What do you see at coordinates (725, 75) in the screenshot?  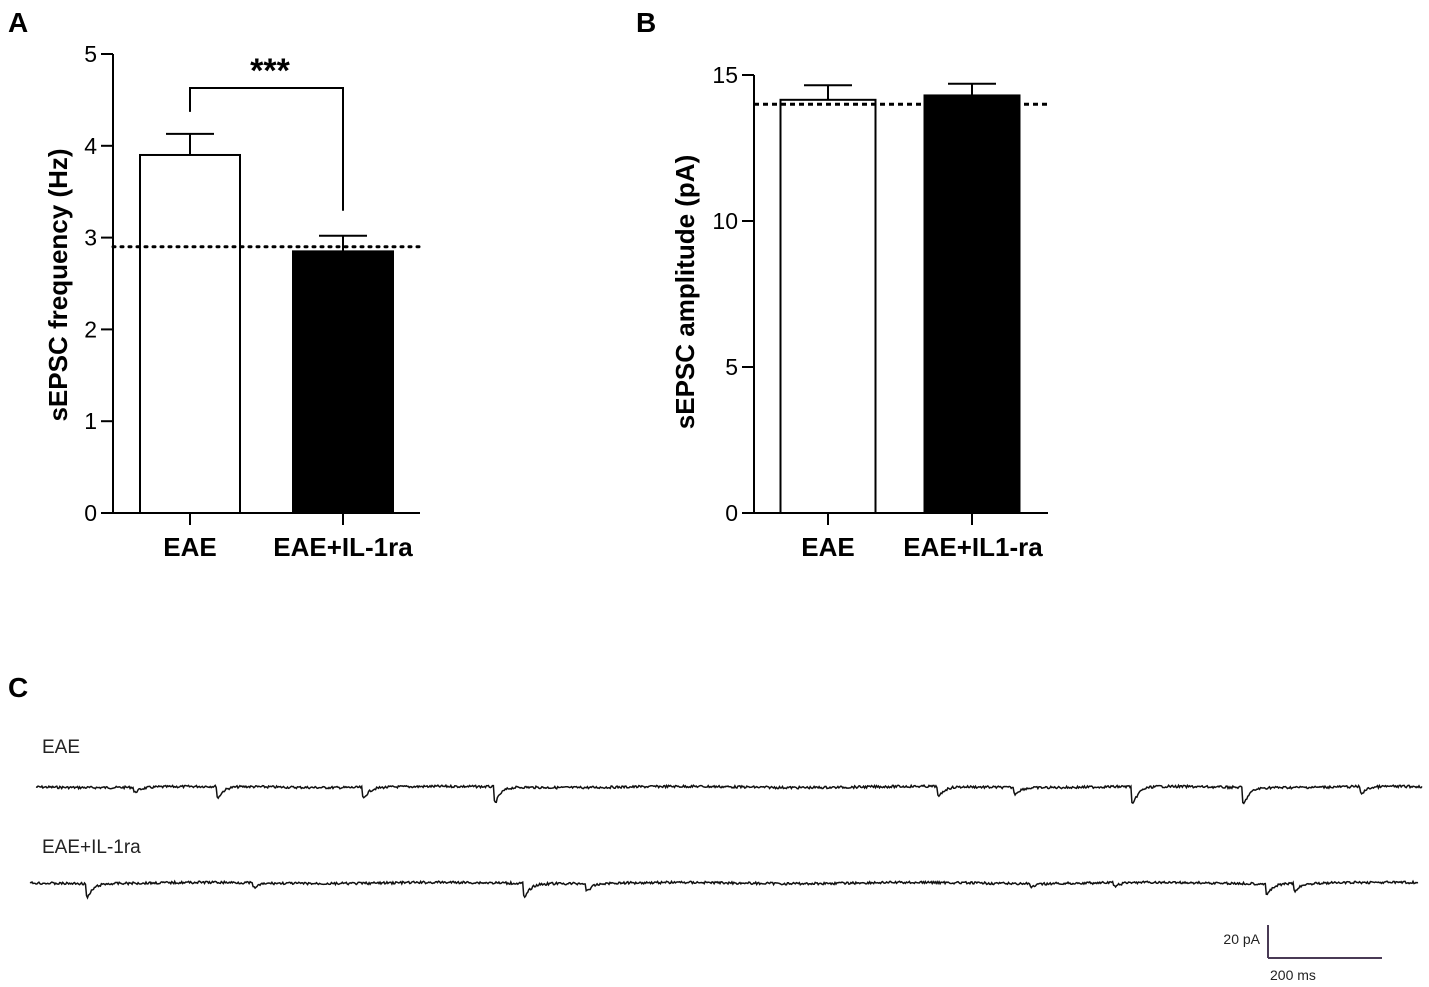 I see `y-tick-label: 15` at bounding box center [725, 75].